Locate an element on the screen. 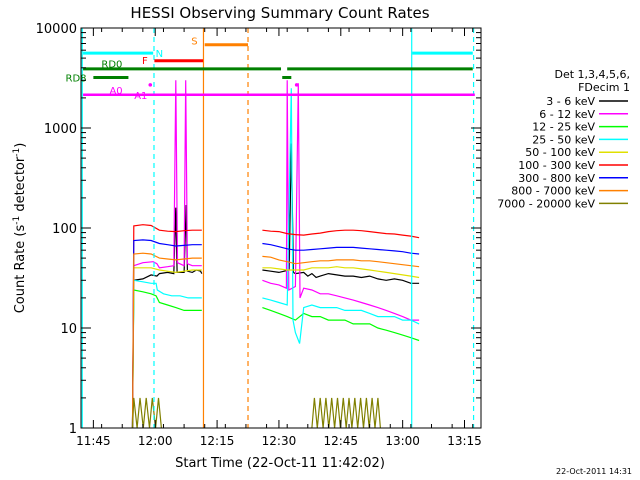 The image size is (640, 480). x-tick-label-3: 12:30 is located at coordinates (279, 441).